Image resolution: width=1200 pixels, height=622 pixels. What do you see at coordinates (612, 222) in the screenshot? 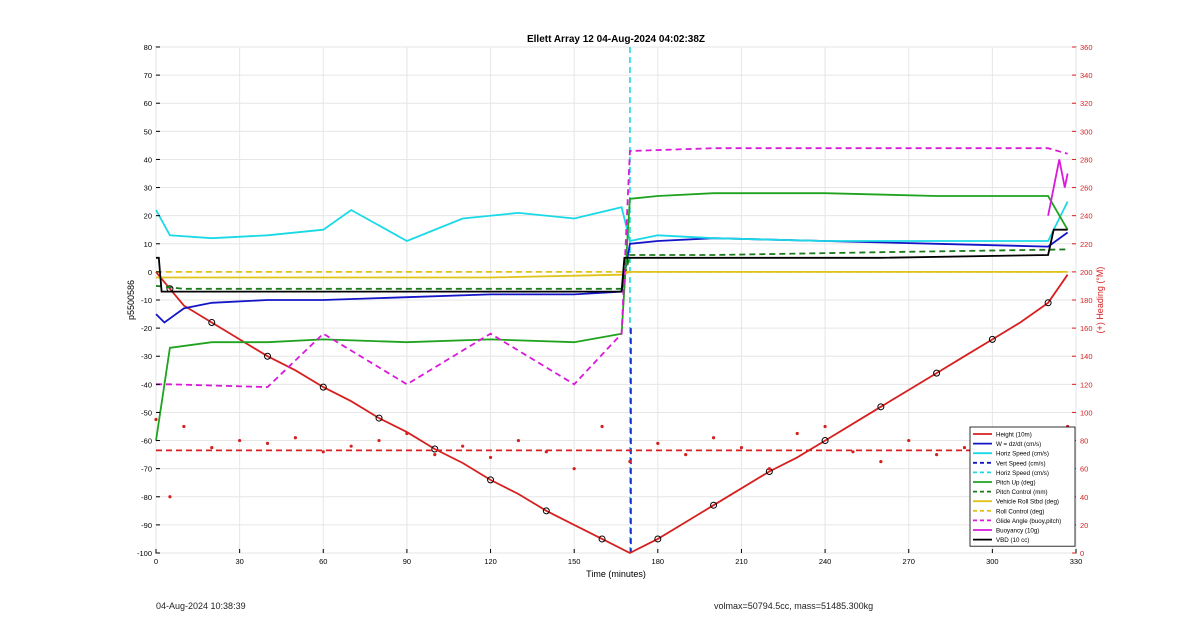
I see `series-horiz-speed-cm-s` at bounding box center [612, 222].